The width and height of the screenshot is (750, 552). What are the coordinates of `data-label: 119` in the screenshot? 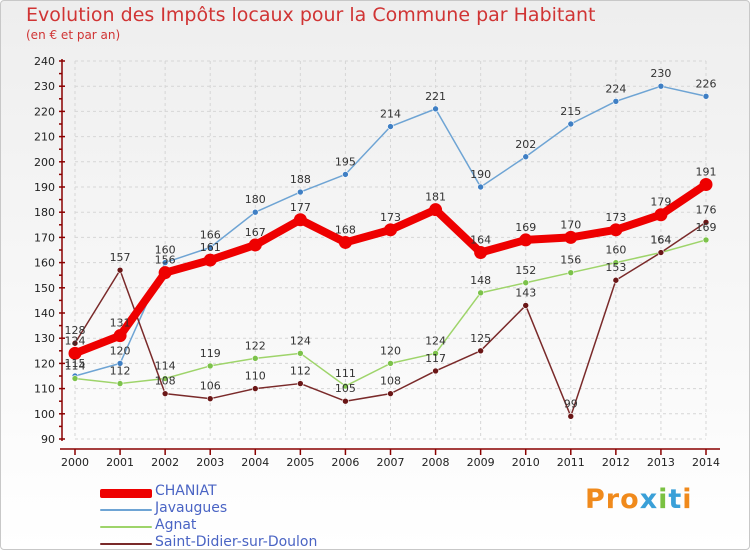 It's located at (210, 353).